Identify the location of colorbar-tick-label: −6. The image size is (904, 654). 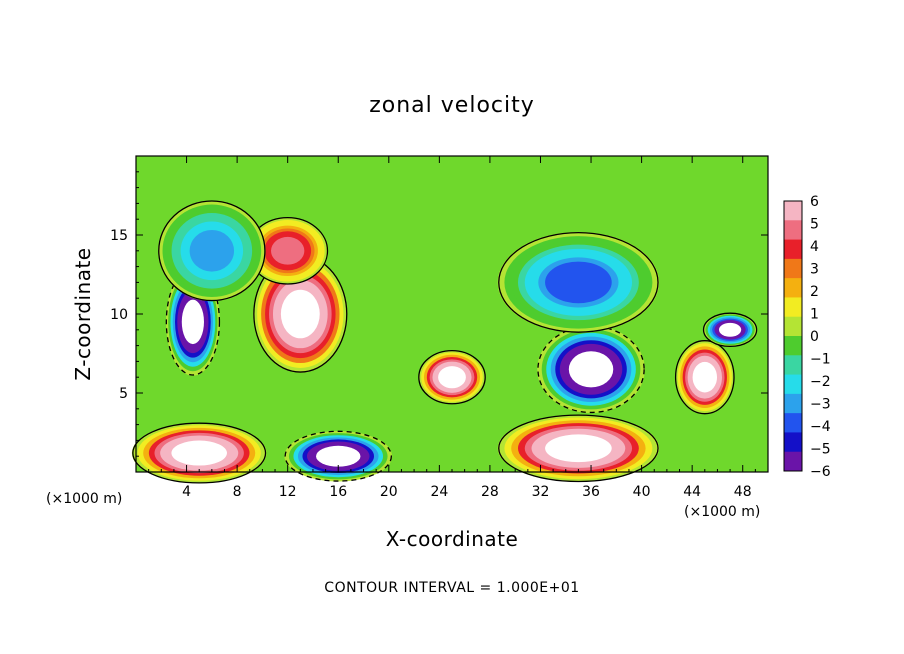
(820, 472).